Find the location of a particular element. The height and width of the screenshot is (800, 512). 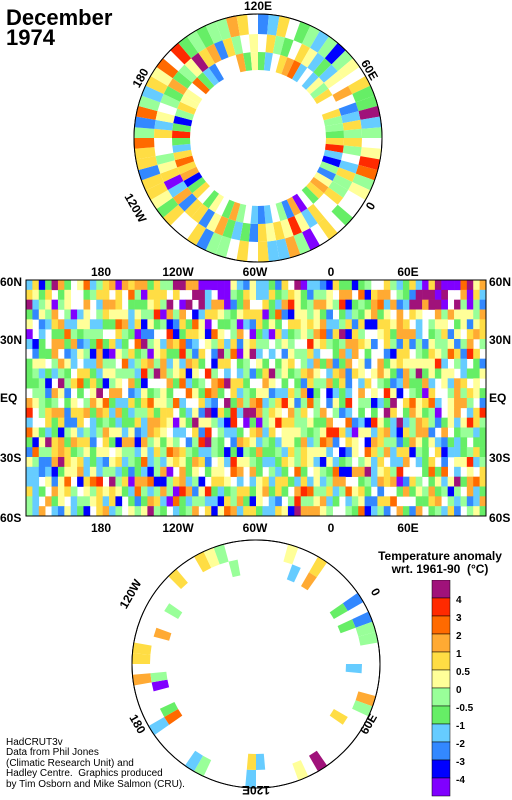

legend-swatch is located at coordinates (441, 751).